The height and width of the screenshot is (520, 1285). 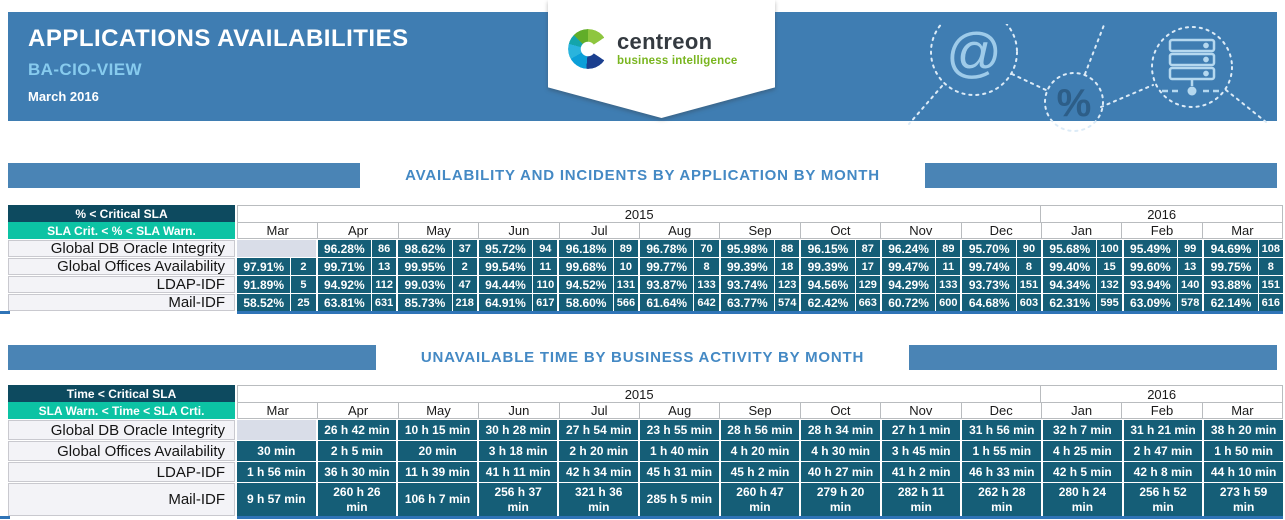 What do you see at coordinates (436, 451) in the screenshot?
I see `time-cell: 20 min` at bounding box center [436, 451].